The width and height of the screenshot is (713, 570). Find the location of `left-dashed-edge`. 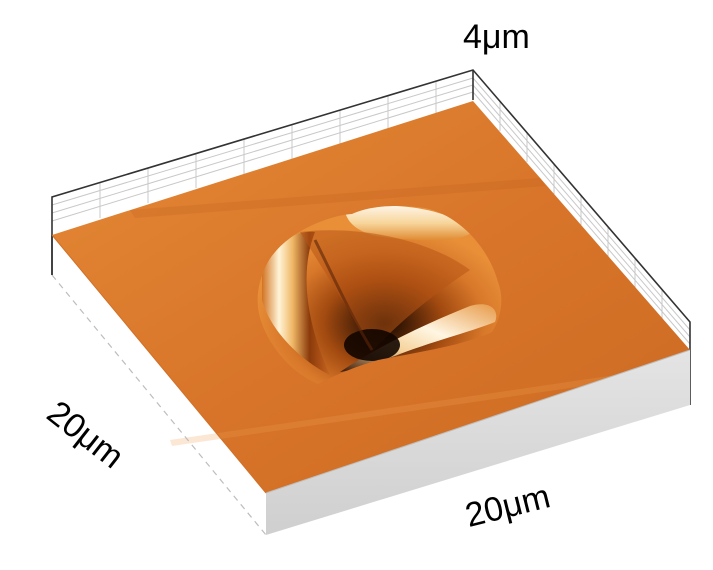

left-dashed-edge is located at coordinates (159, 405).